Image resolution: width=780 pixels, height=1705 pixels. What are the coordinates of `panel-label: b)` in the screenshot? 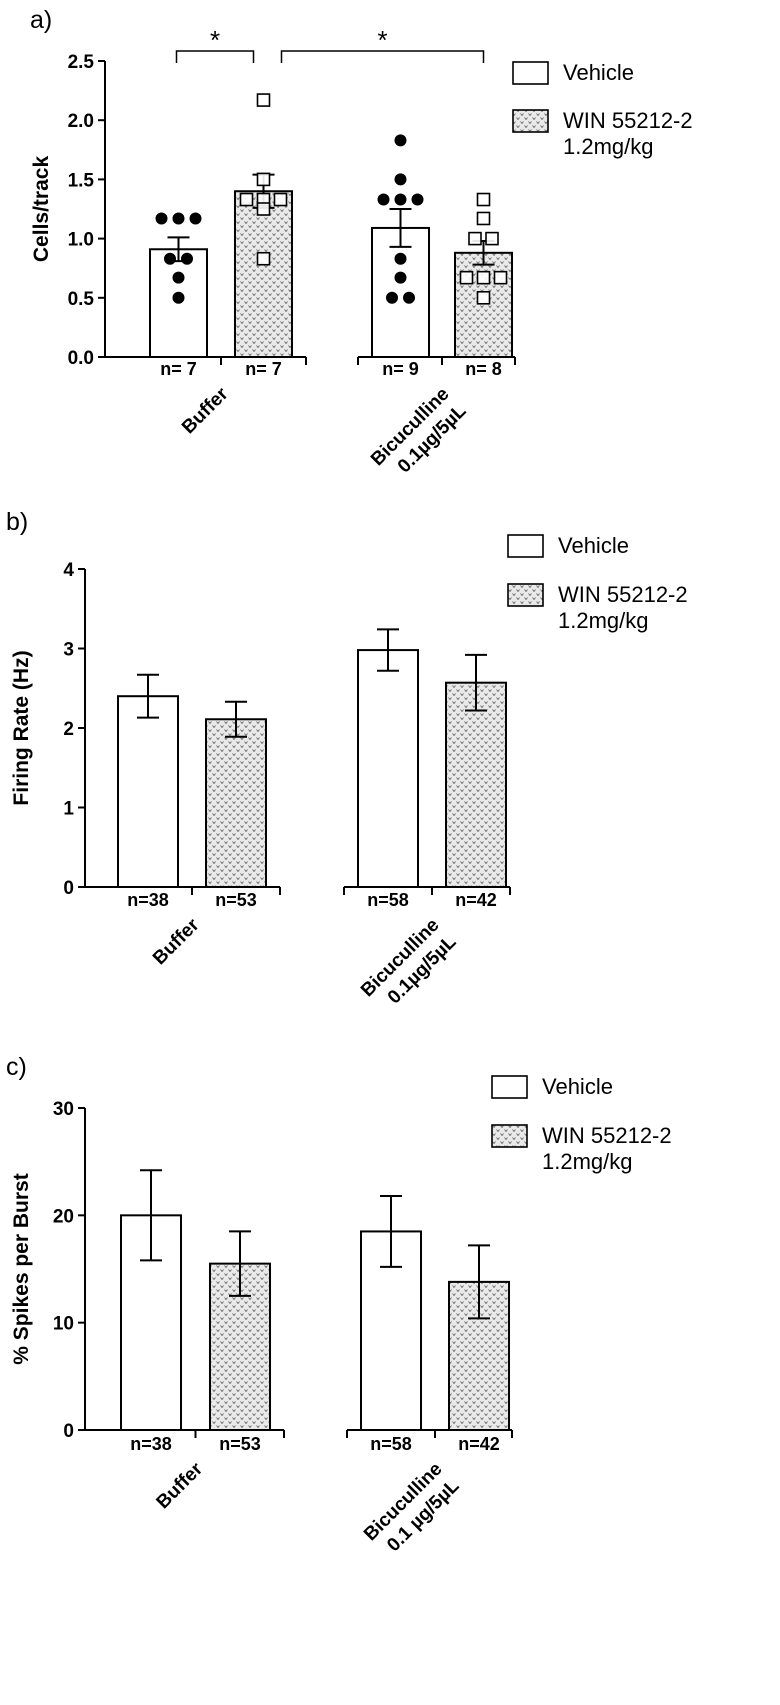 It's located at (17, 522).